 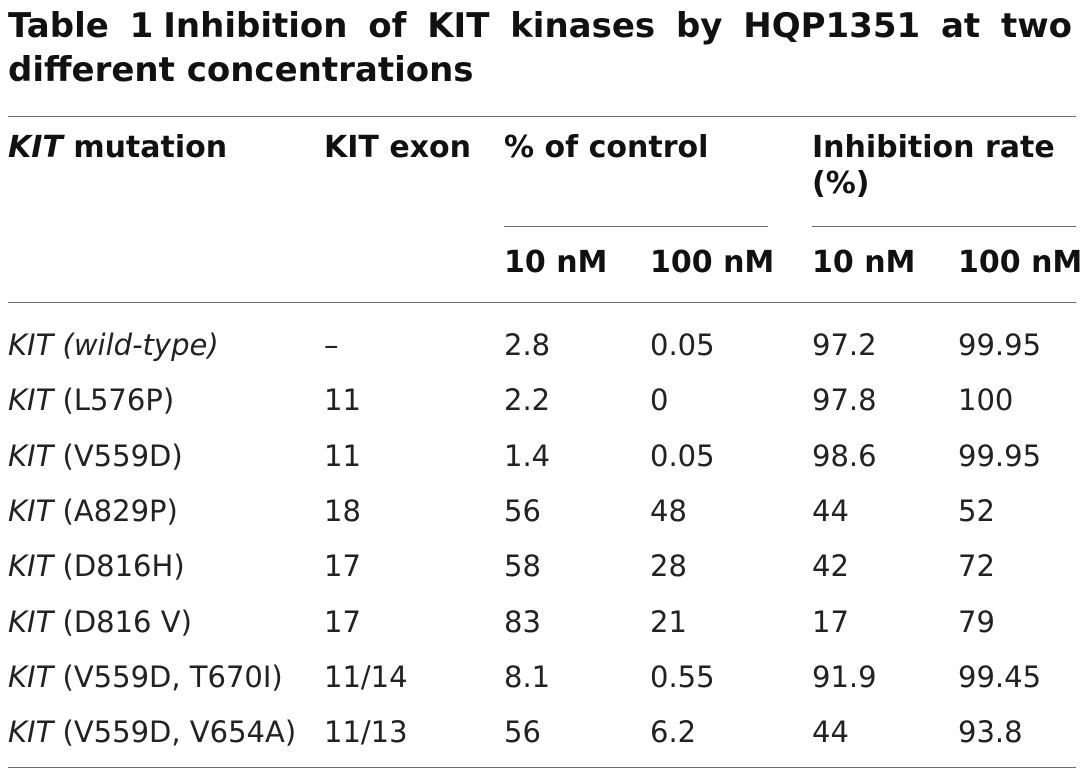 I want to click on table-row-mutation: KIT (D816 V), so click(x=100, y=622).